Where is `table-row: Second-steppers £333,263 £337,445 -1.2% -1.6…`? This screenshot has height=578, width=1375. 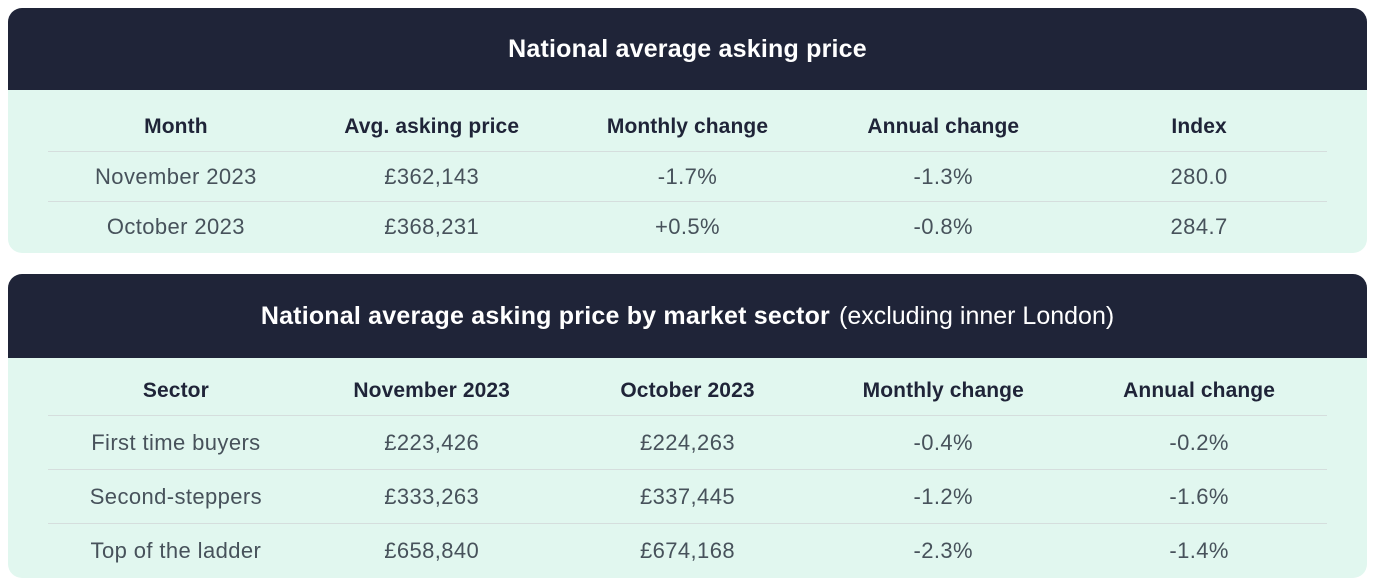 table-row: Second-steppers £333,263 £337,445 -1.2% -1.6… is located at coordinates (687, 497).